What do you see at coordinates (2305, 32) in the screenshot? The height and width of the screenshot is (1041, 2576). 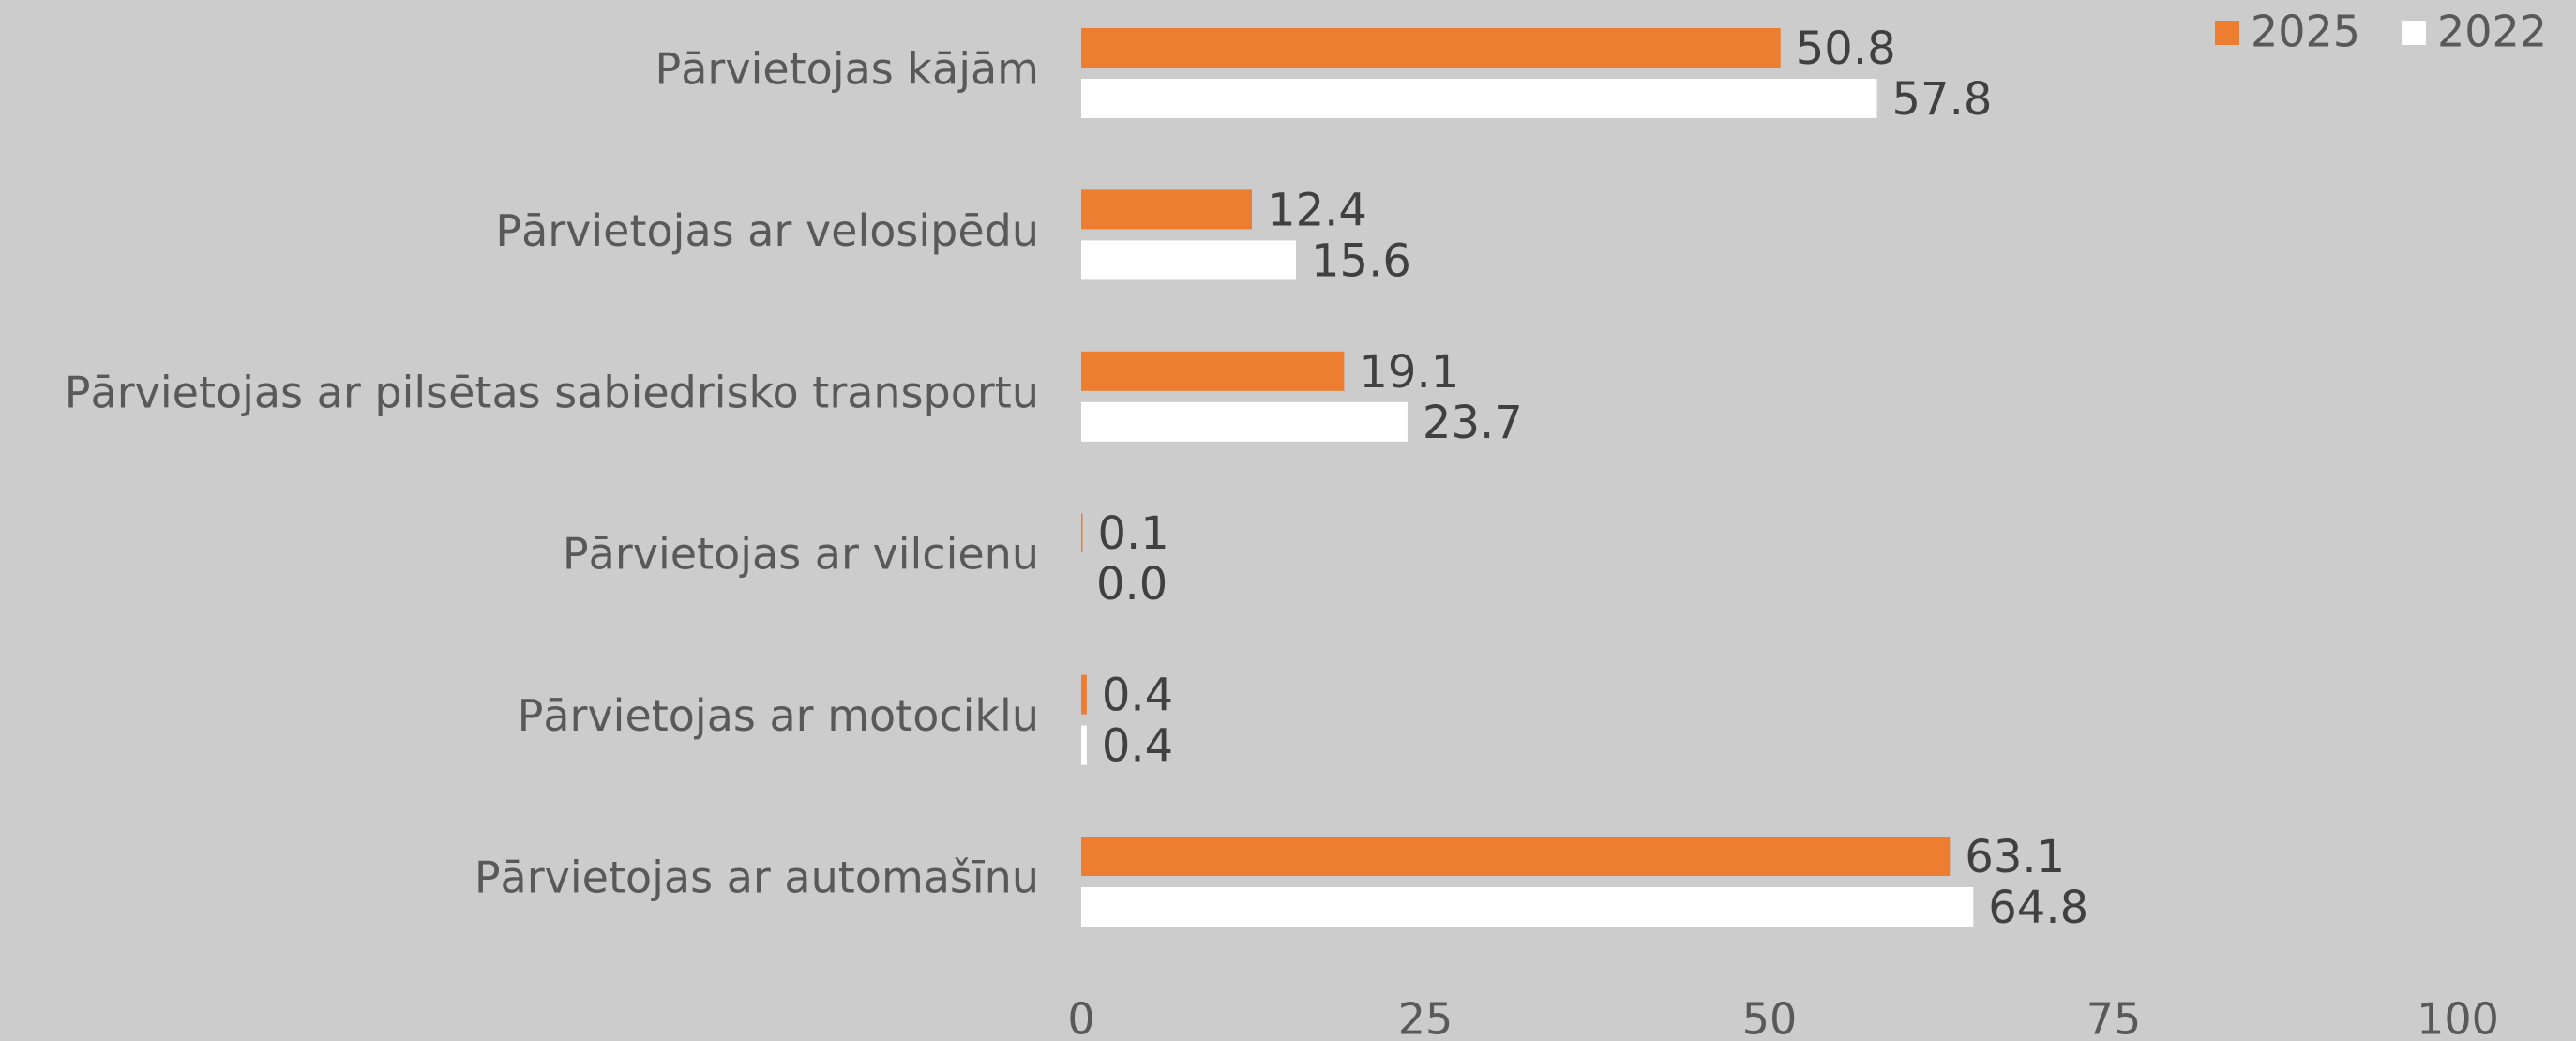 I see `legend-label: 2025` at bounding box center [2305, 32].